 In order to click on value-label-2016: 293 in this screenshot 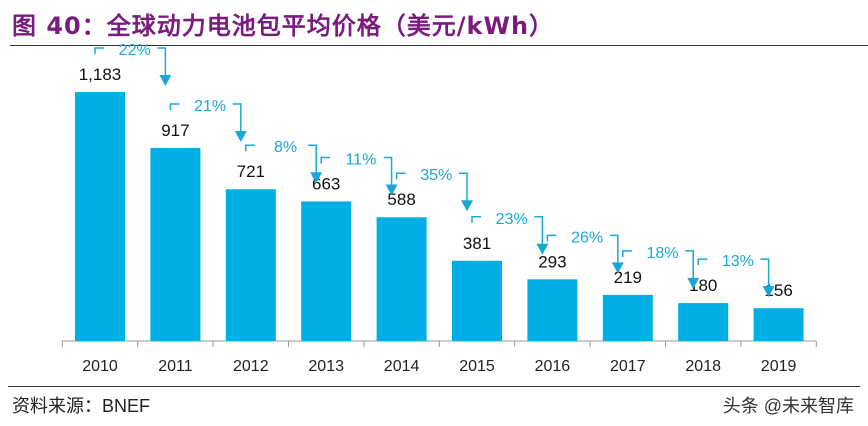, I will do `click(552, 261)`.